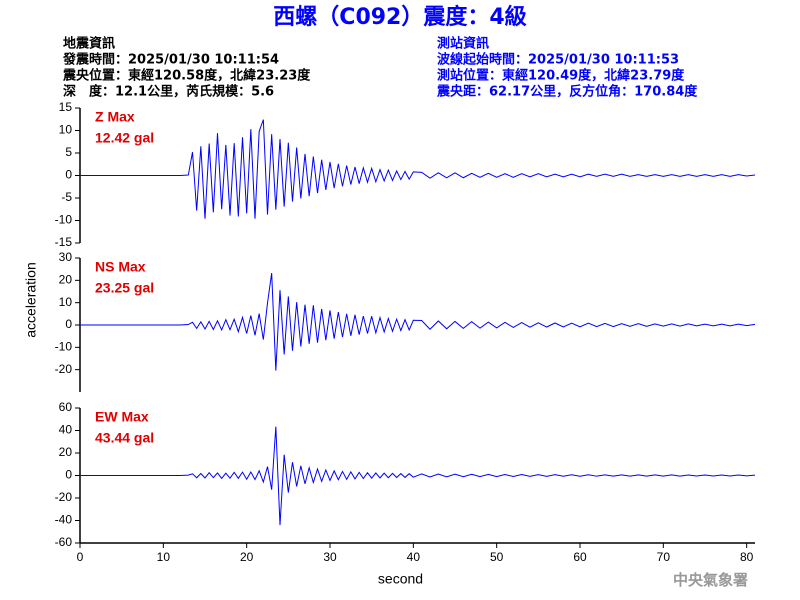  I want to click on footer: 中央氣象署, so click(710, 580).